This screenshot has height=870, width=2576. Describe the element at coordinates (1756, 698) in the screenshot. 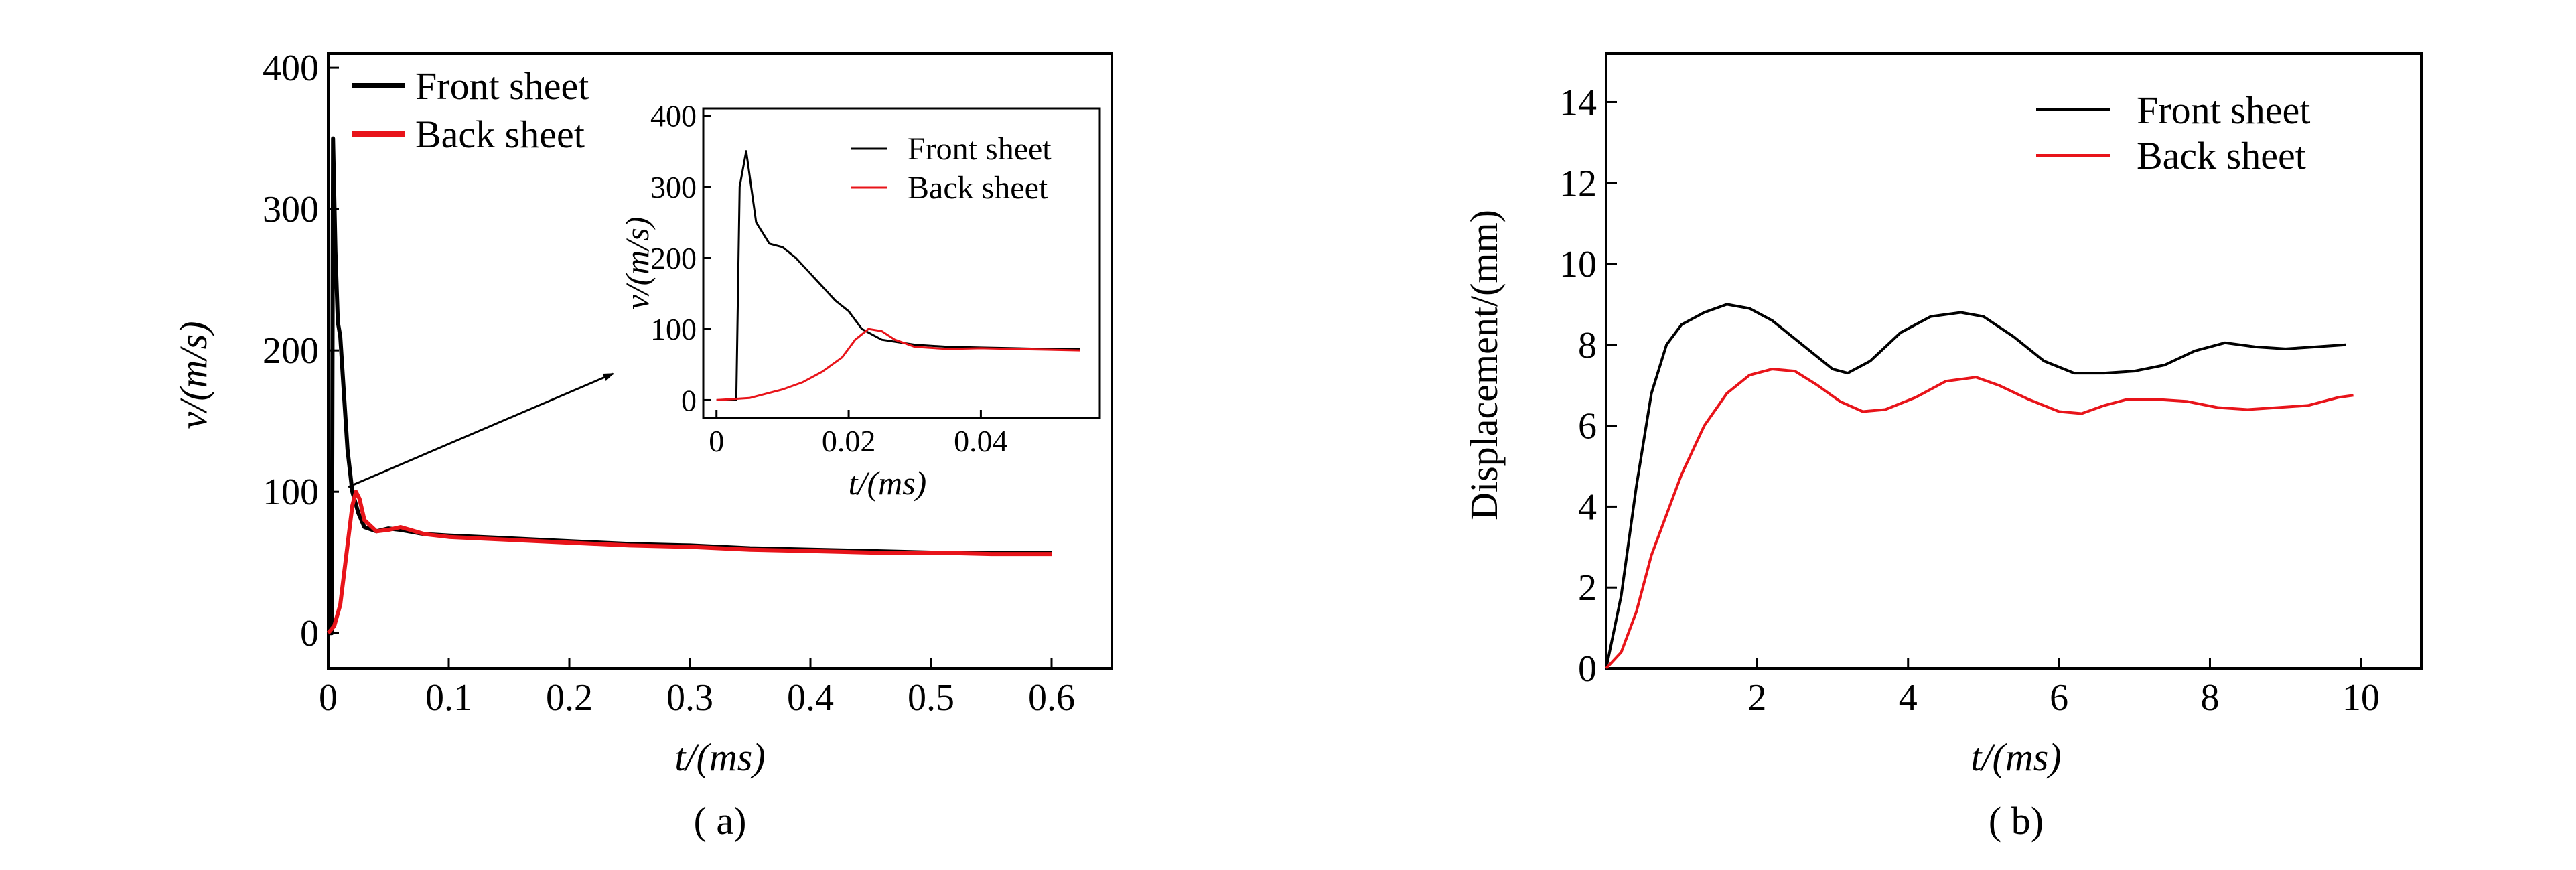

I see `panel-b-x-tick-label: 2` at that location.